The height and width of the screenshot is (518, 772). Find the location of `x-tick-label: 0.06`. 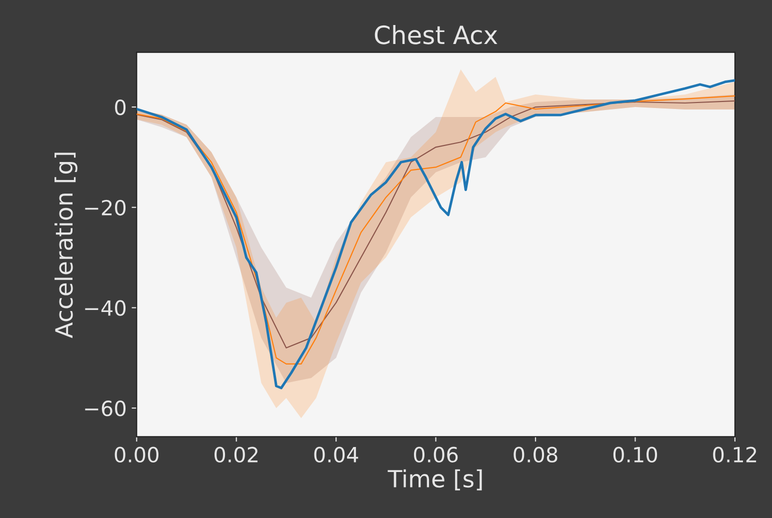

x-tick-label: 0.06 is located at coordinates (436, 454).